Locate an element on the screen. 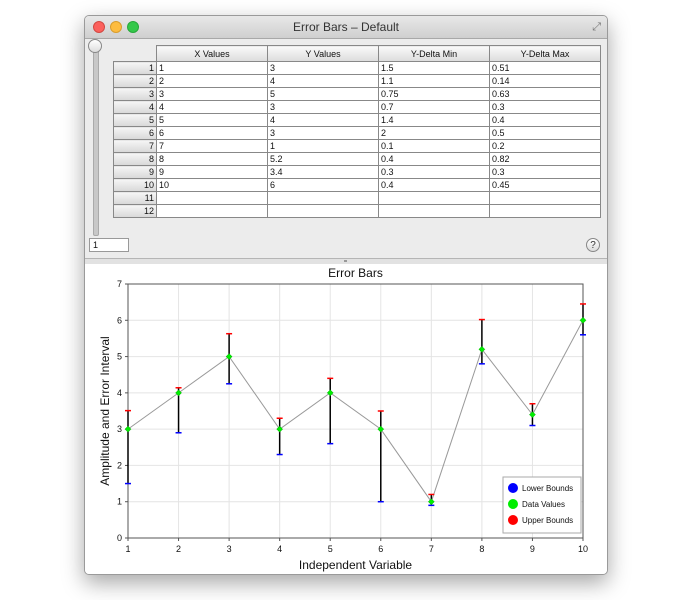 The image size is (700, 600). row-header: 5 is located at coordinates (135, 120).